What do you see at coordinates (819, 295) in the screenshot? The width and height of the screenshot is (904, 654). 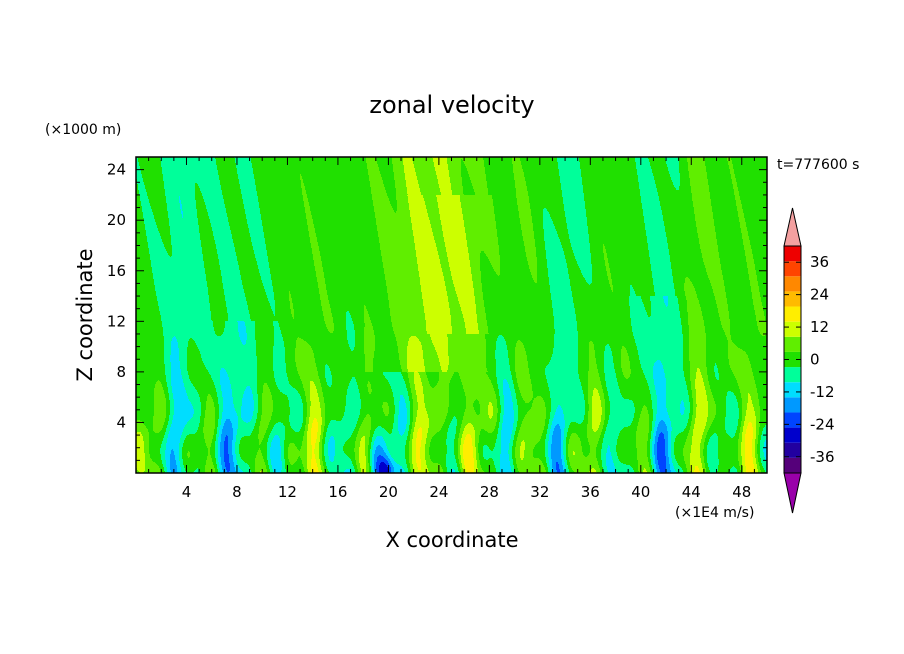 I see `colorbar-label-24: 24` at bounding box center [819, 295].